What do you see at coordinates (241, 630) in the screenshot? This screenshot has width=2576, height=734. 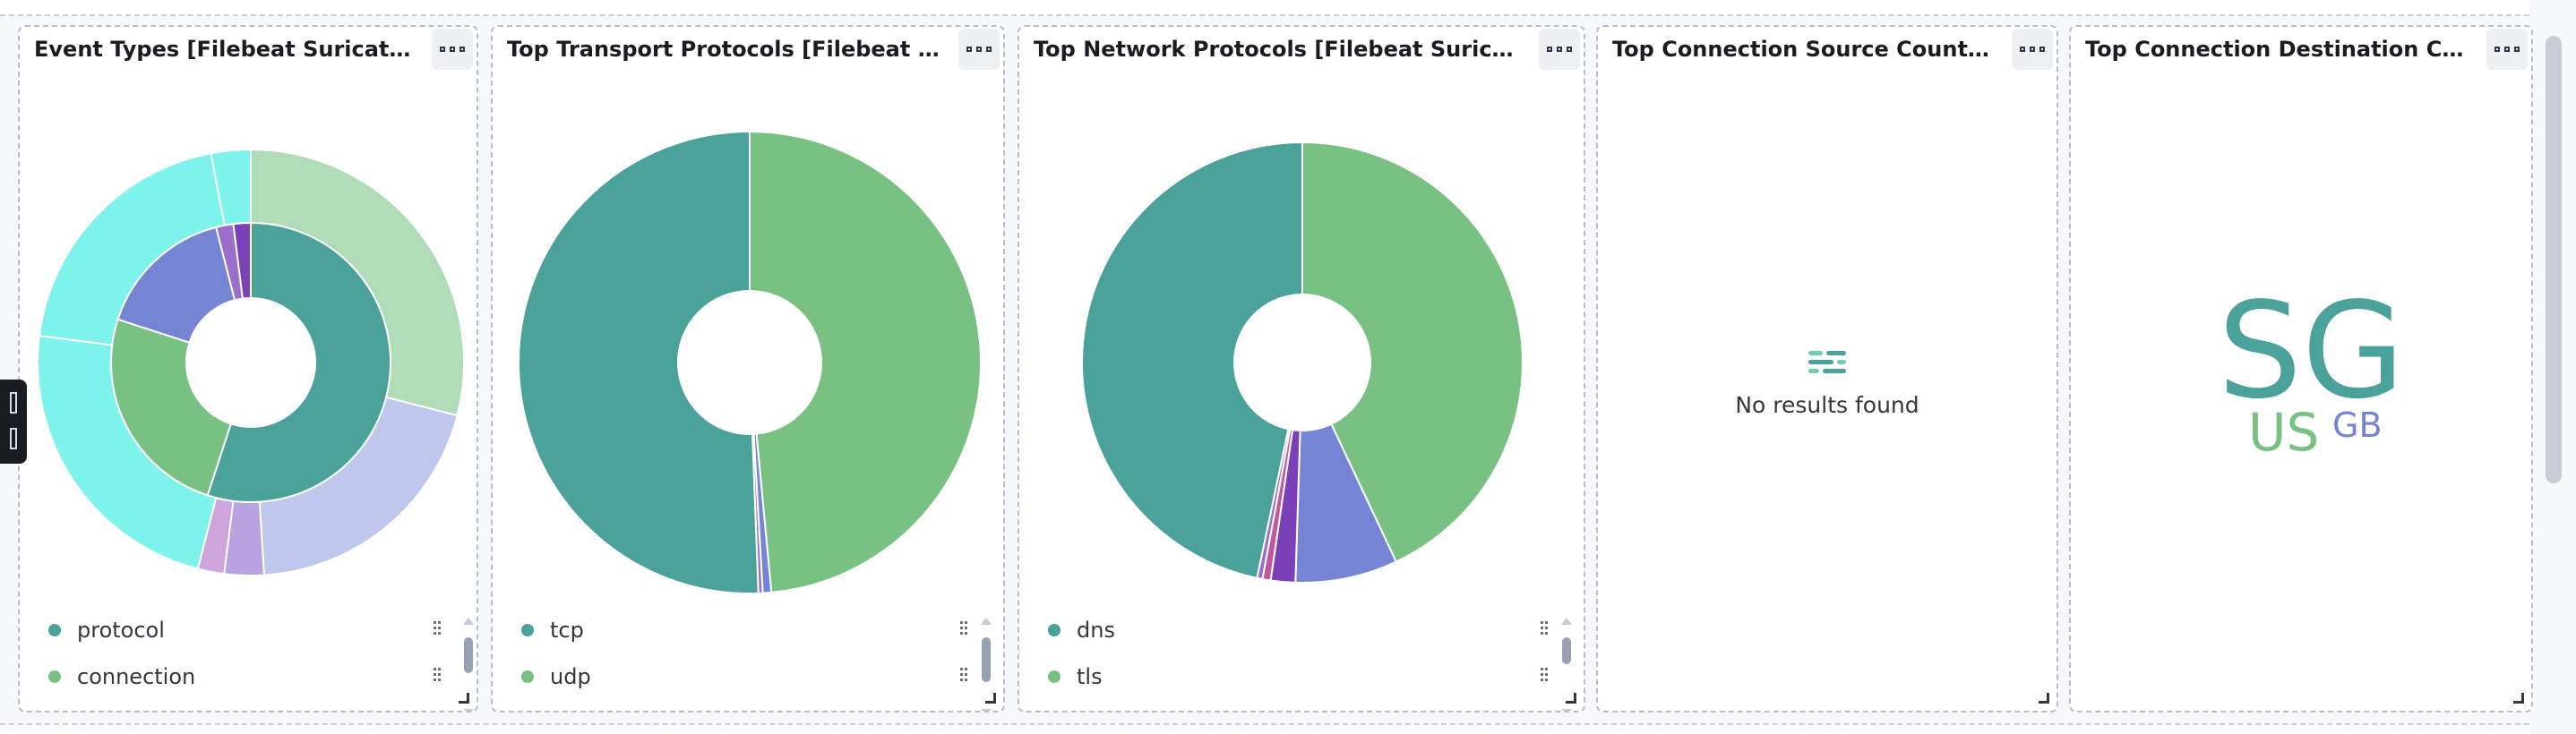 I see `legend-item: protocol` at bounding box center [241, 630].